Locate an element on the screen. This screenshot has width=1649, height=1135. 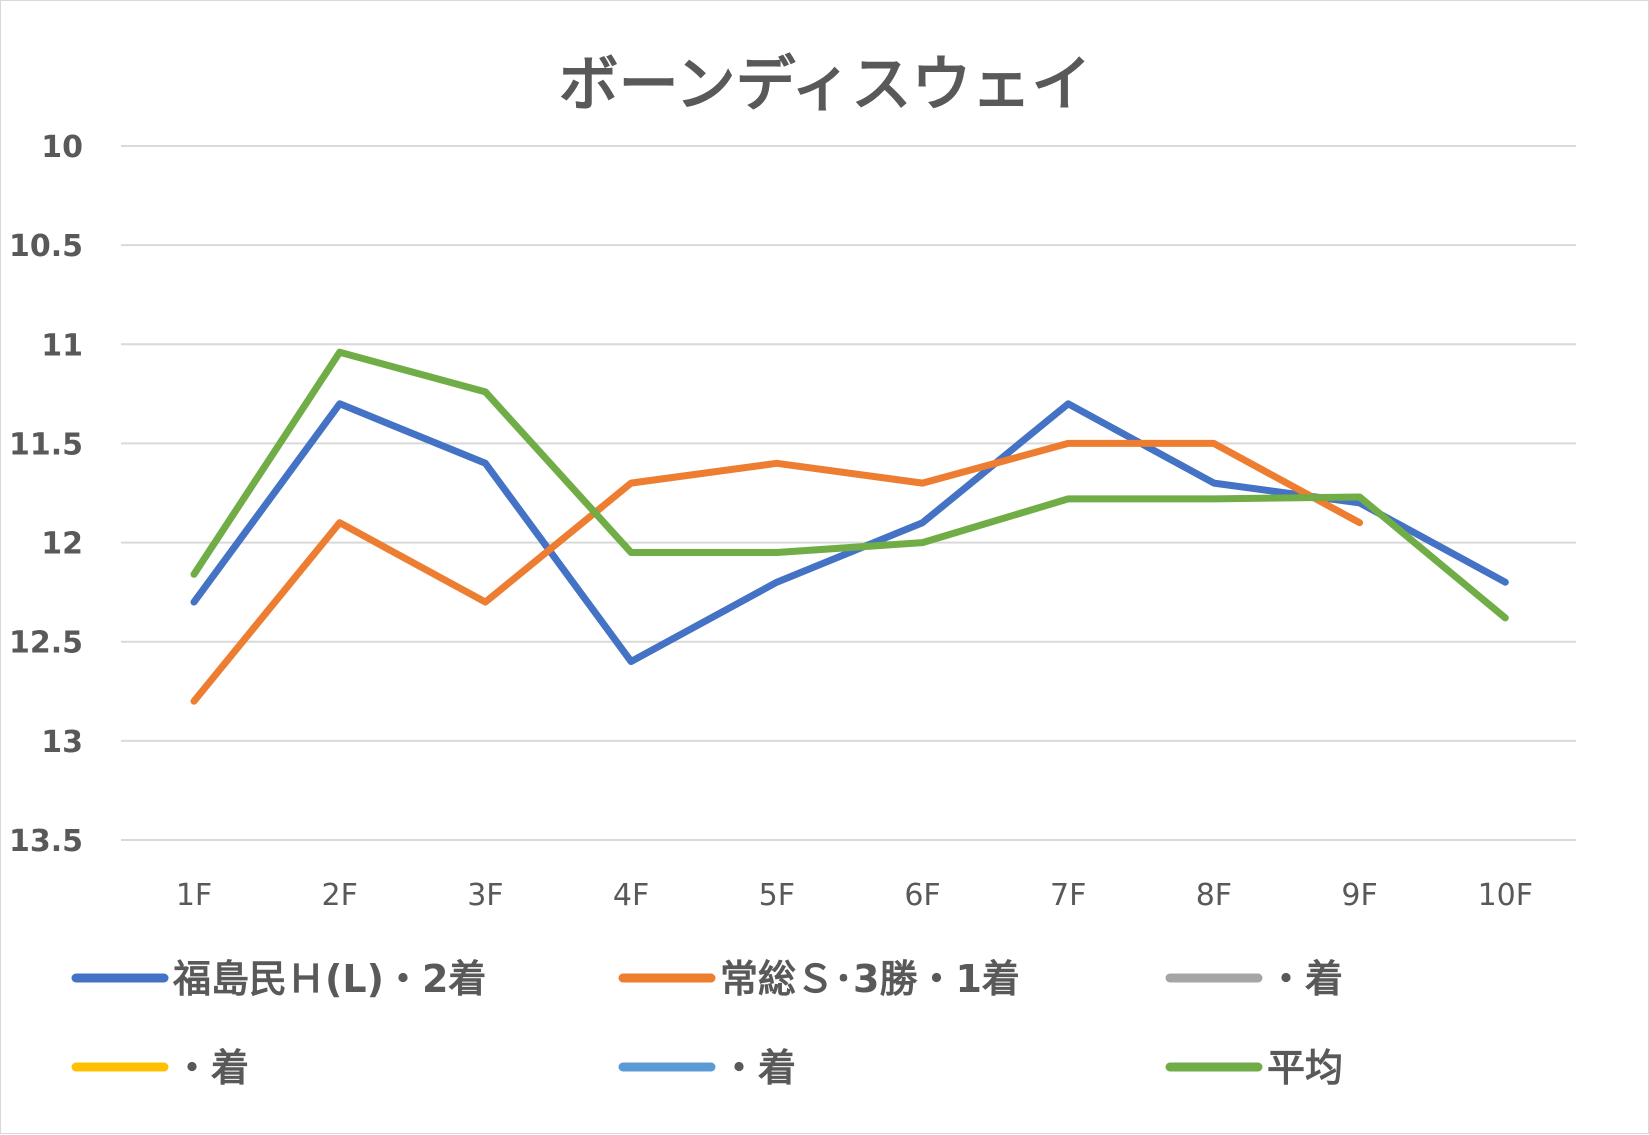
legend-label: 常総Ｓ･3勝・1着 is located at coordinates (870, 979).